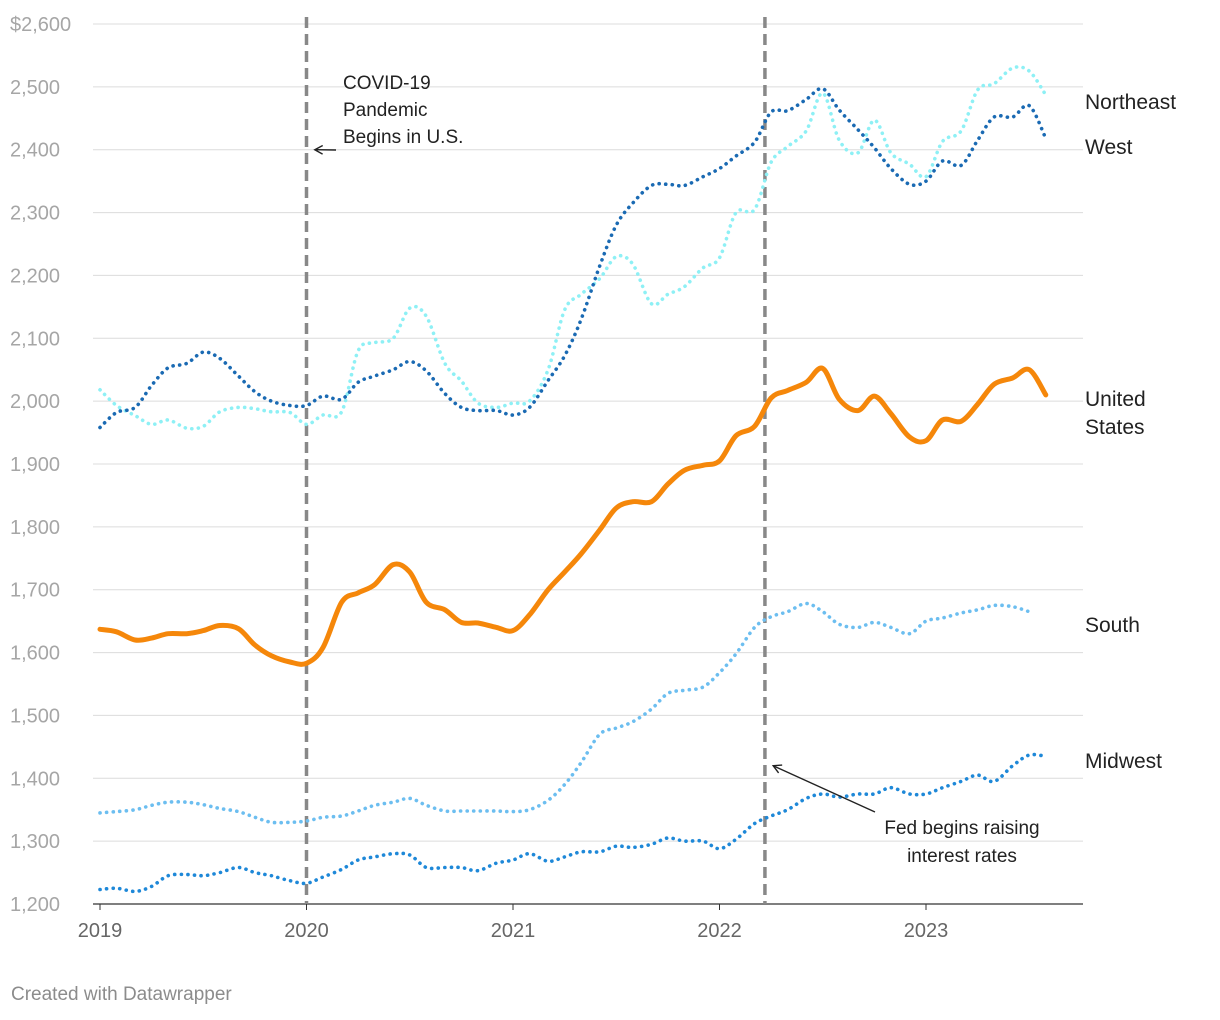 This screenshot has height=1020, width=1220. I want to click on y-tick-label: 1,800, so click(35, 528).